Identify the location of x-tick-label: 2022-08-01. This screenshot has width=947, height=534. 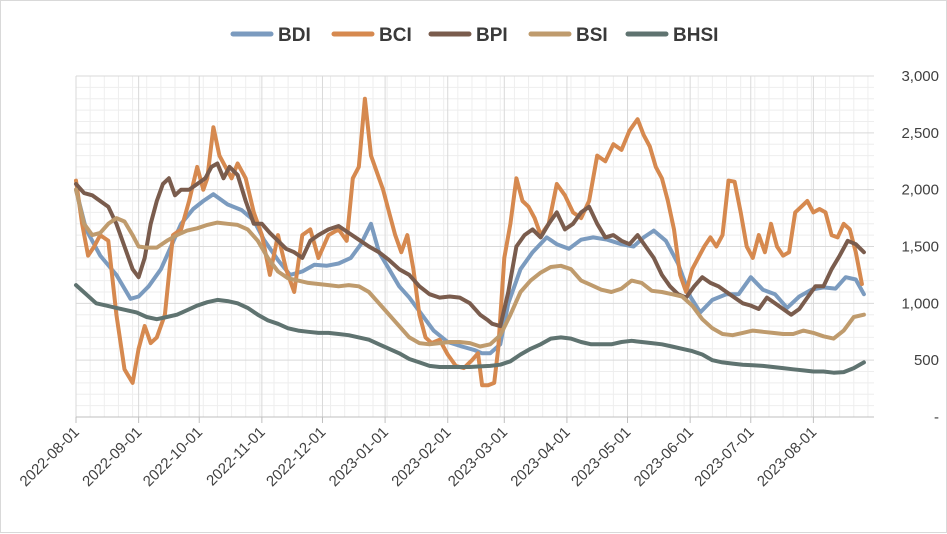
(50, 457).